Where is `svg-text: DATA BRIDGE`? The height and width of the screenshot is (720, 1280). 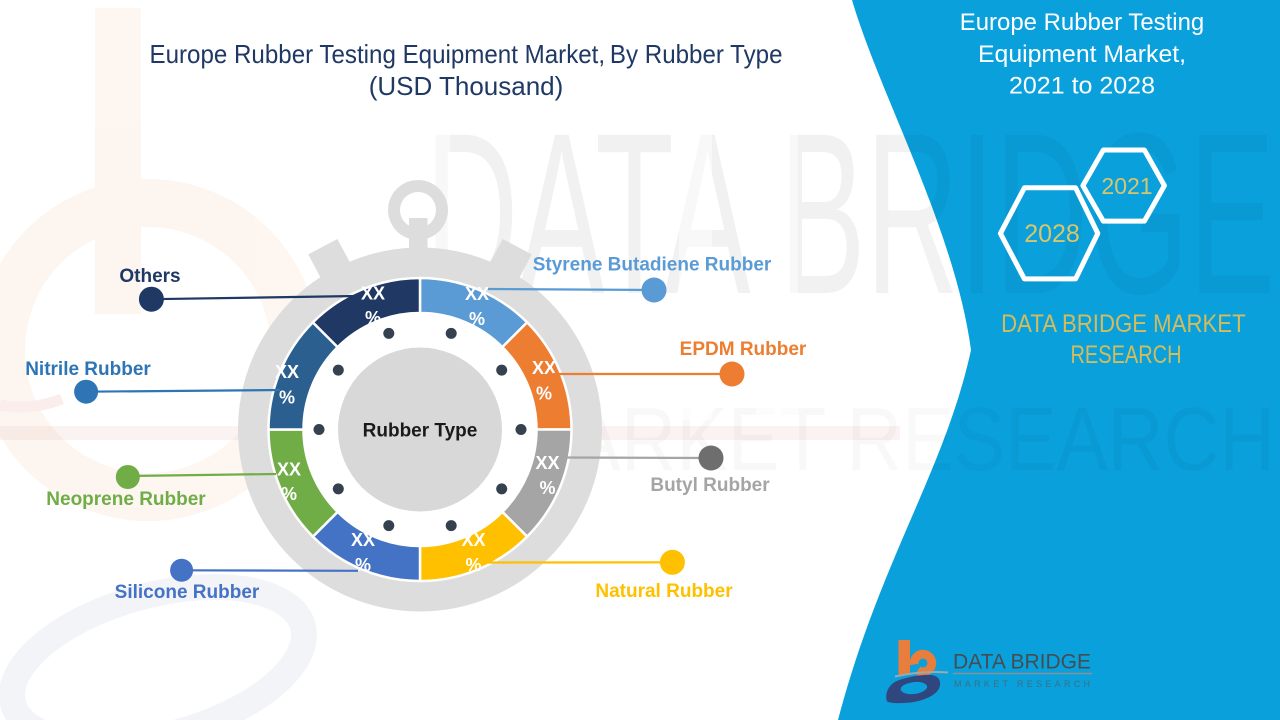 svg-text: DATA BRIDGE is located at coordinates (1022, 662).